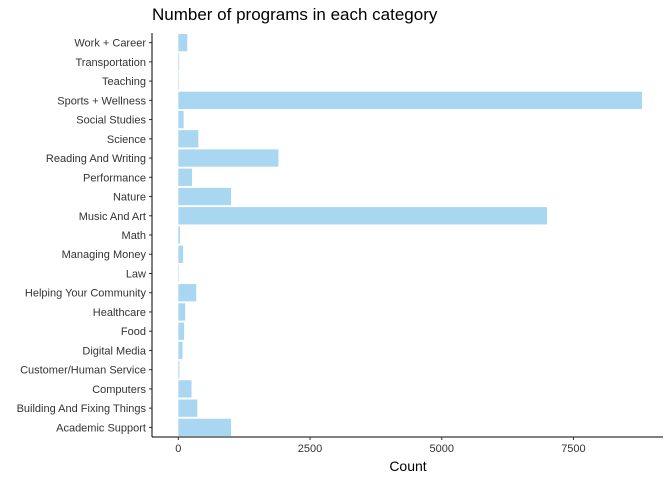 Image resolution: width=672 pixels, height=485 pixels. Describe the element at coordinates (188, 408) in the screenshot. I see `bar-building-and-fixing-things` at that location.